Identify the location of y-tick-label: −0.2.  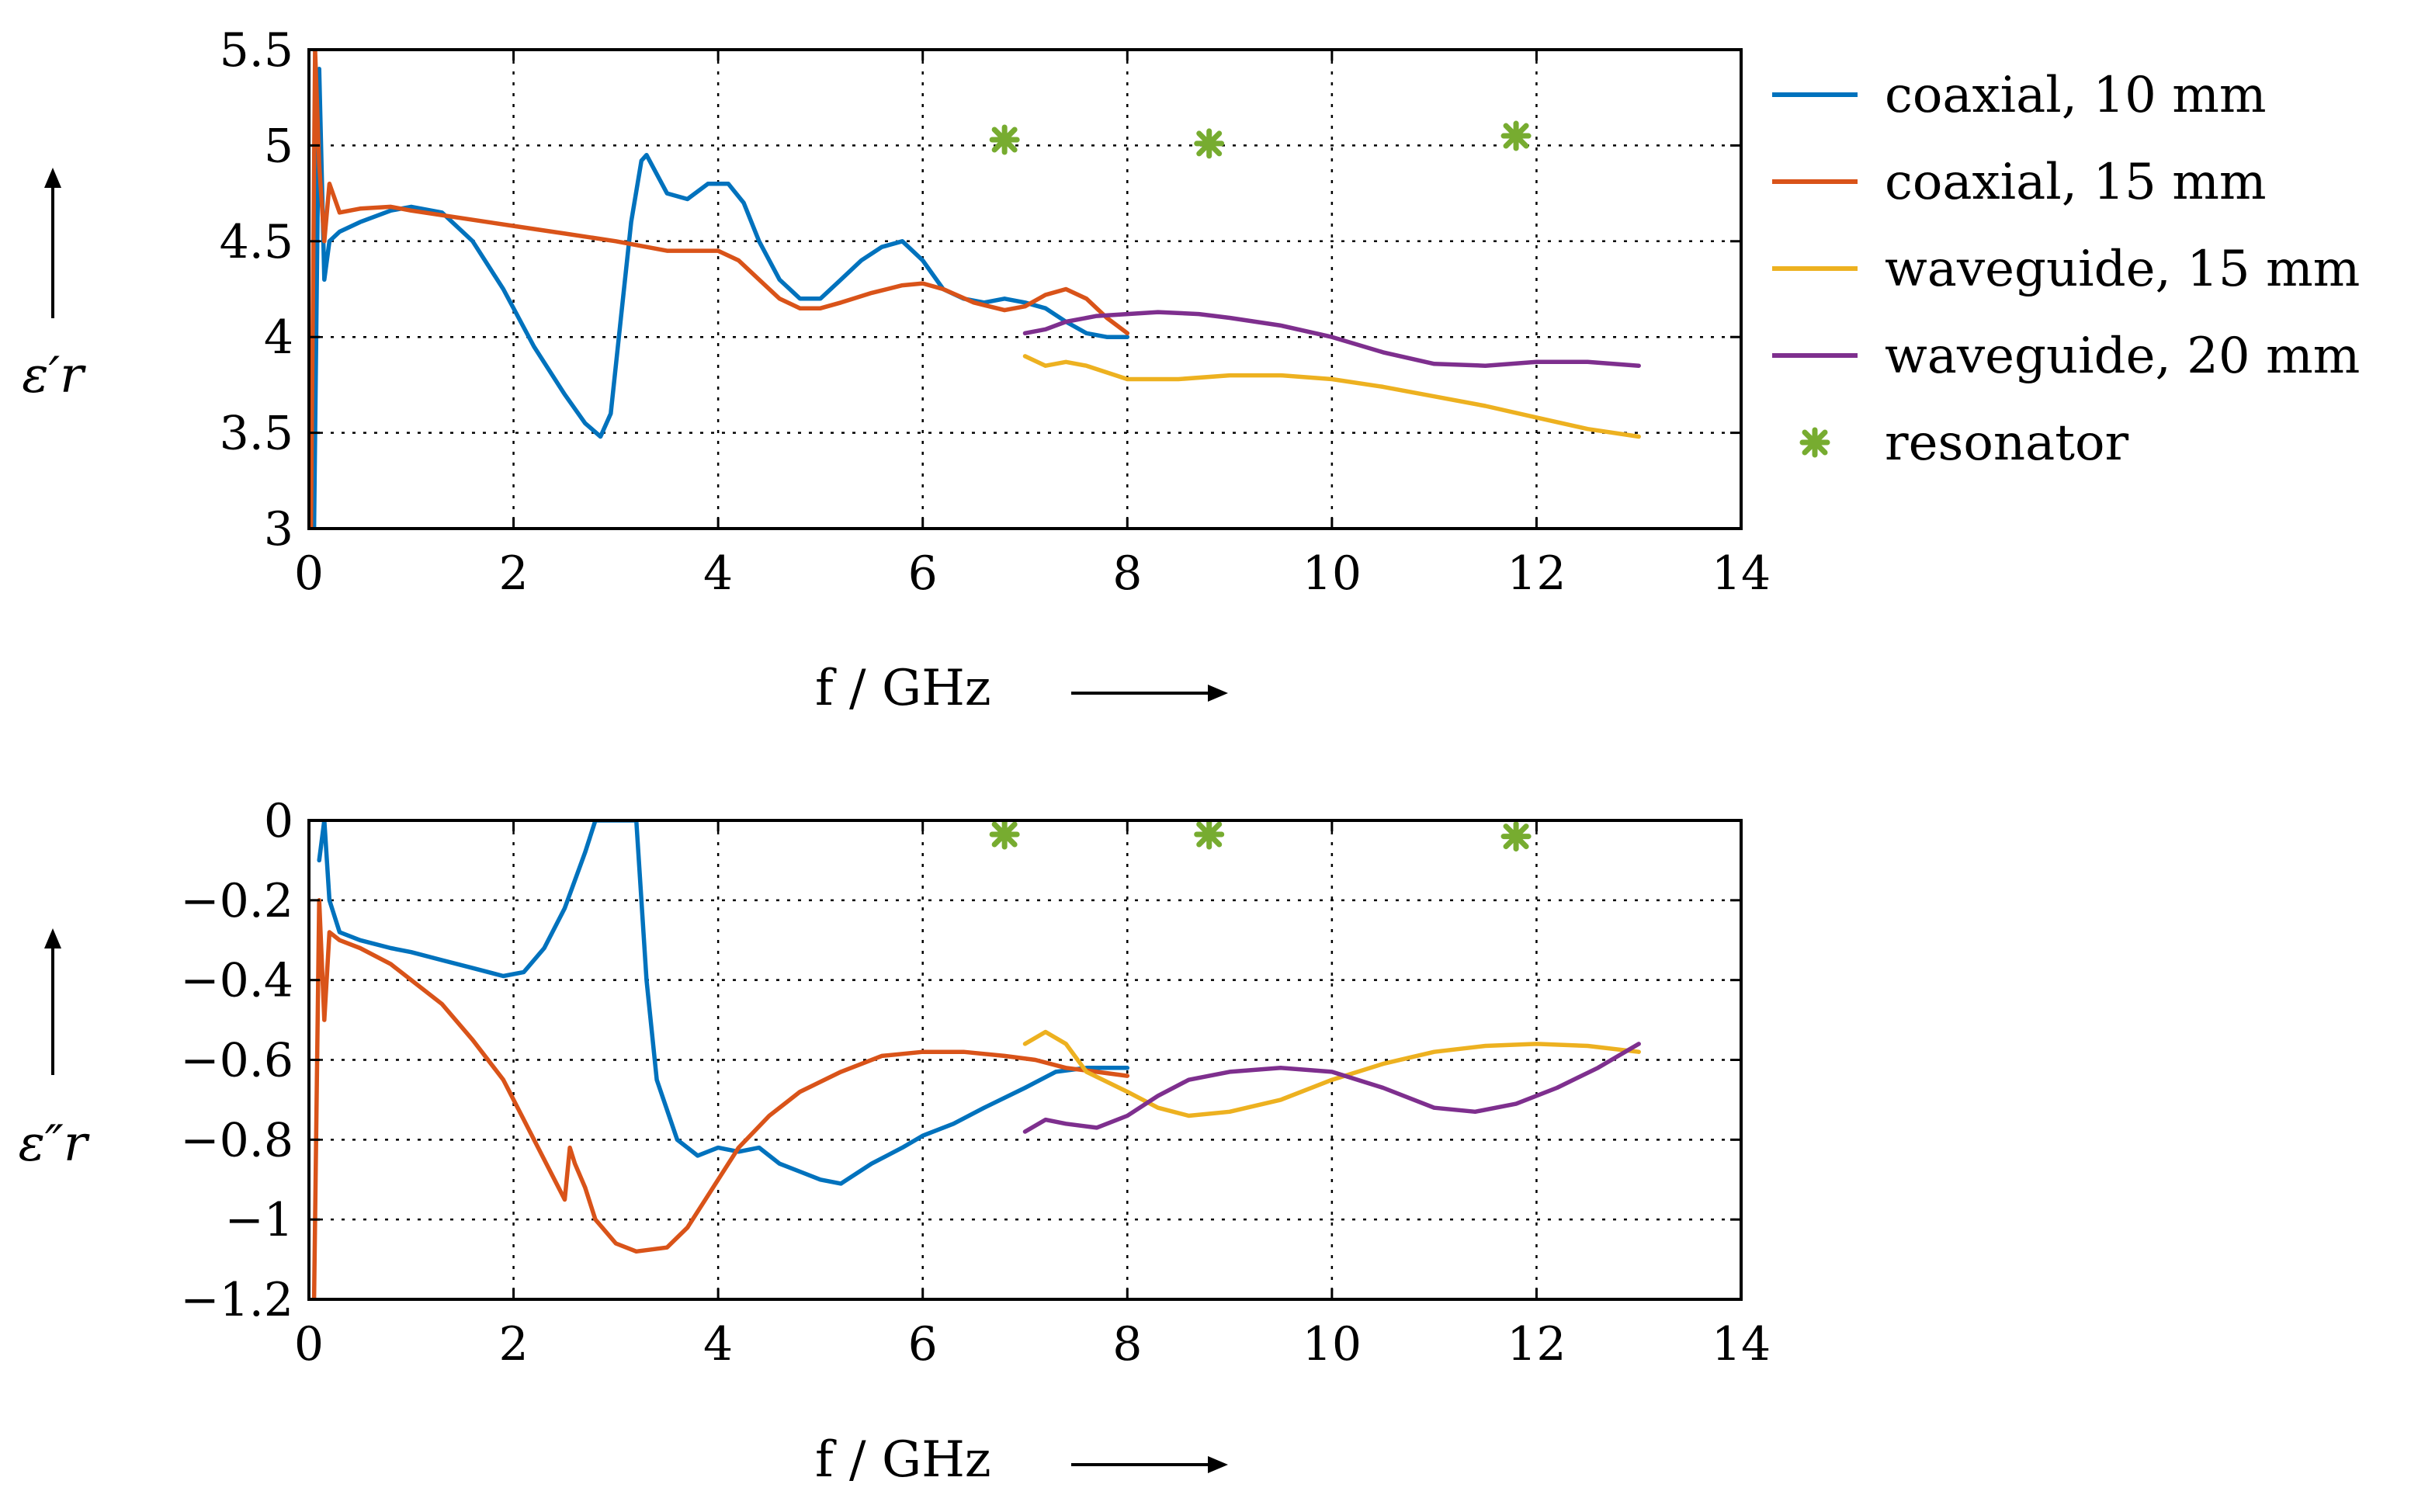
(236, 901).